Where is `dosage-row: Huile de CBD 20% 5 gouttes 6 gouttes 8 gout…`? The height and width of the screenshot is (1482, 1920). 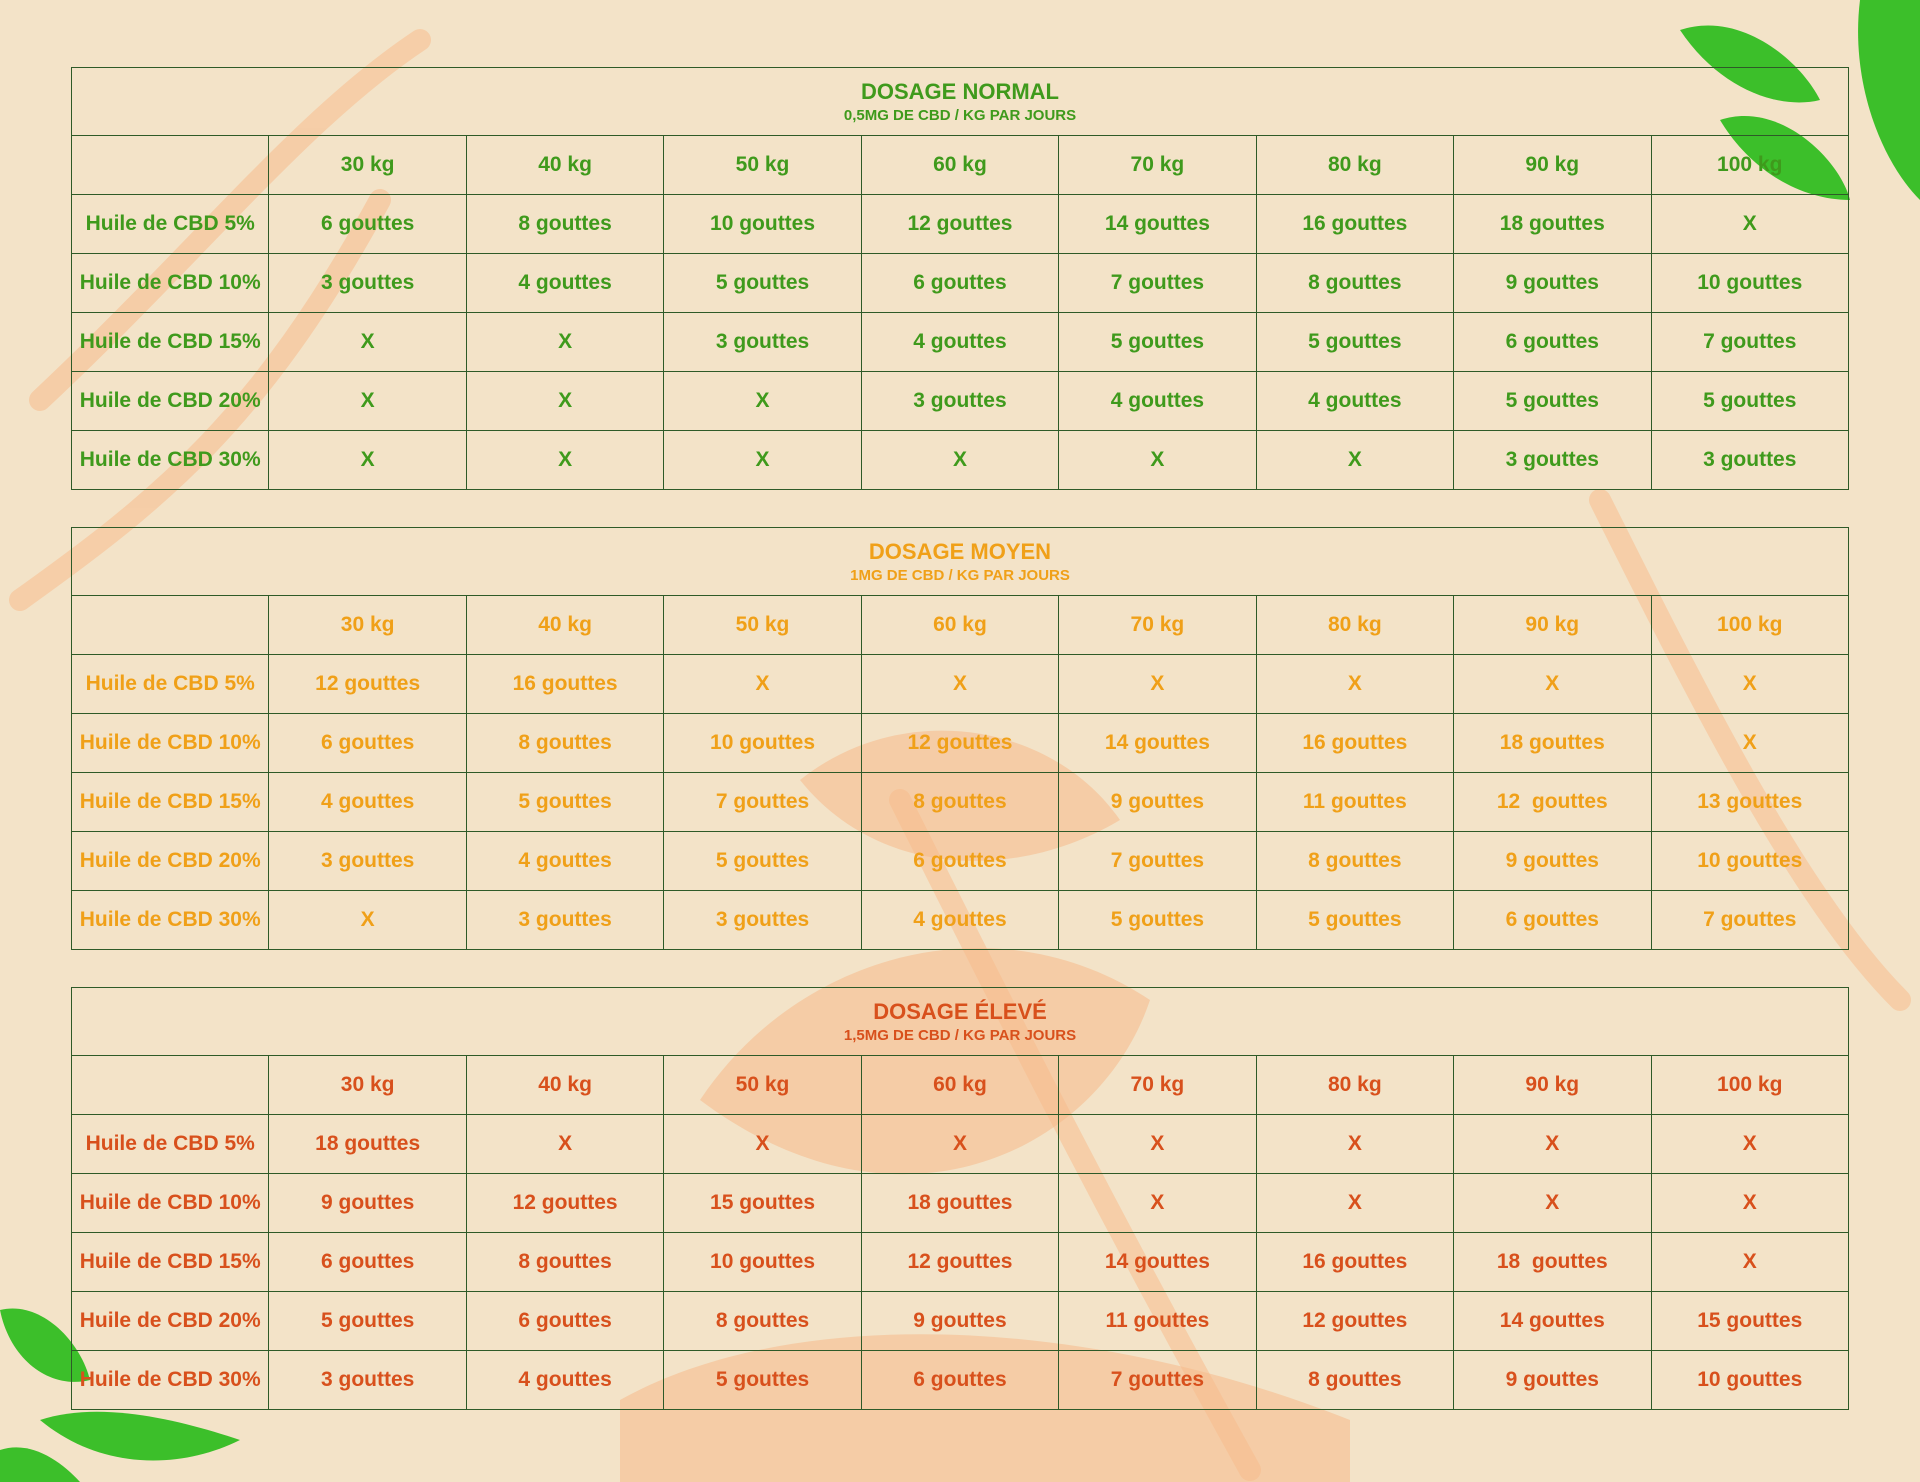 dosage-row: Huile de CBD 20% 5 gouttes 6 gouttes 8 gout… is located at coordinates (959, 1321).